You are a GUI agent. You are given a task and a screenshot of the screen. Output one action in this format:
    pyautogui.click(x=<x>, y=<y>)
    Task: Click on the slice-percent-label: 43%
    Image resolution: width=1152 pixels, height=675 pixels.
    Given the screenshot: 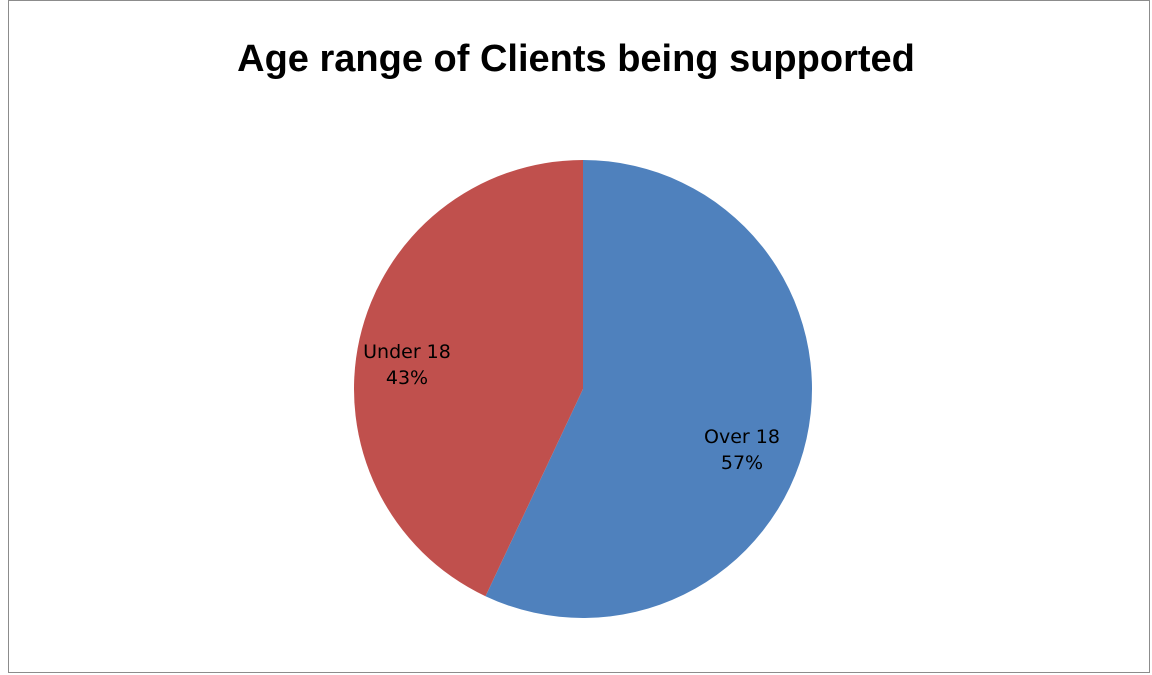 What is the action you would take?
    pyautogui.click(x=407, y=378)
    